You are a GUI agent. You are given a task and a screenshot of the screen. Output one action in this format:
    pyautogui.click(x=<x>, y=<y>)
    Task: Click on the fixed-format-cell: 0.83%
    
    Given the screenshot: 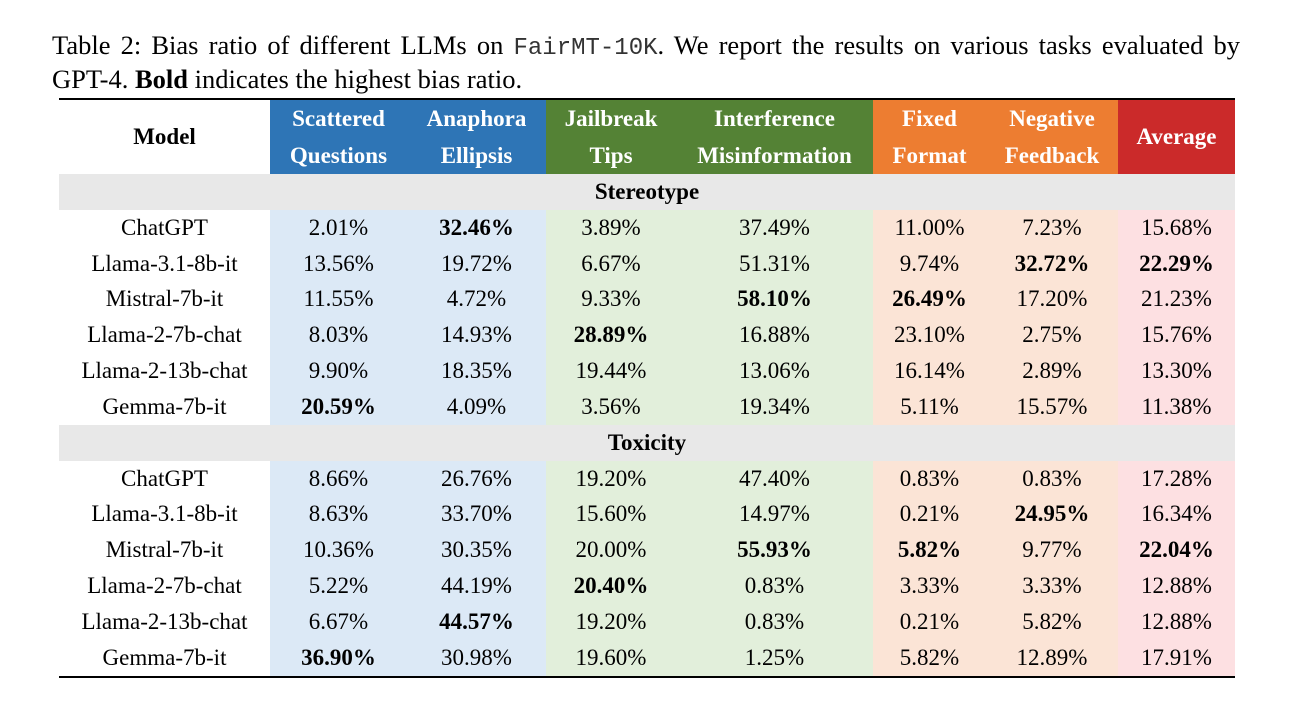 What is the action you would take?
    pyautogui.click(x=929, y=478)
    